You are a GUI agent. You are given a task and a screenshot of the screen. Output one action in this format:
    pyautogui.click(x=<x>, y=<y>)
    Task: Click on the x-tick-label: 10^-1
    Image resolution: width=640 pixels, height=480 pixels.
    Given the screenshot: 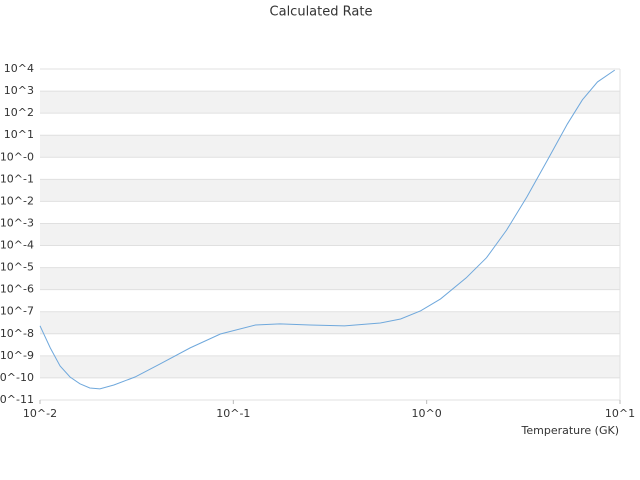 What is the action you would take?
    pyautogui.click(x=233, y=413)
    